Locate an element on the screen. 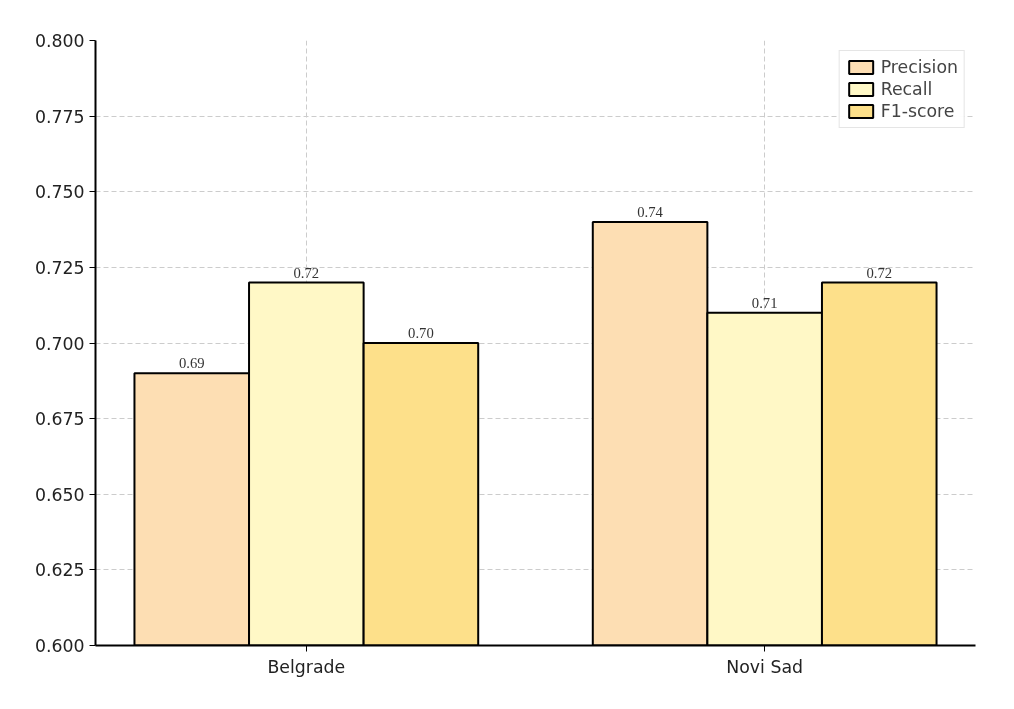  data-label: 0.70 is located at coordinates (421, 333).